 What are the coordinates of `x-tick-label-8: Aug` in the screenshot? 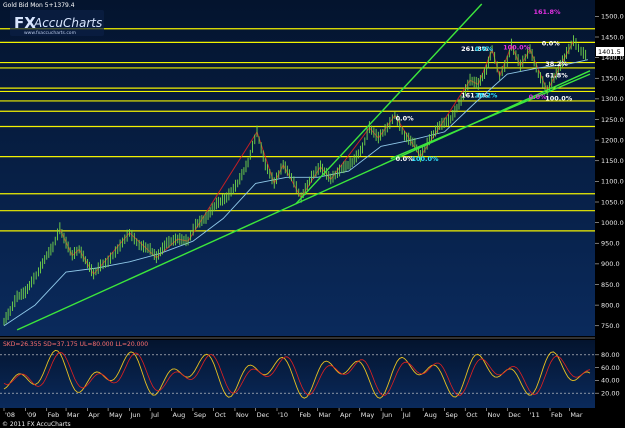 It's located at (179, 415).